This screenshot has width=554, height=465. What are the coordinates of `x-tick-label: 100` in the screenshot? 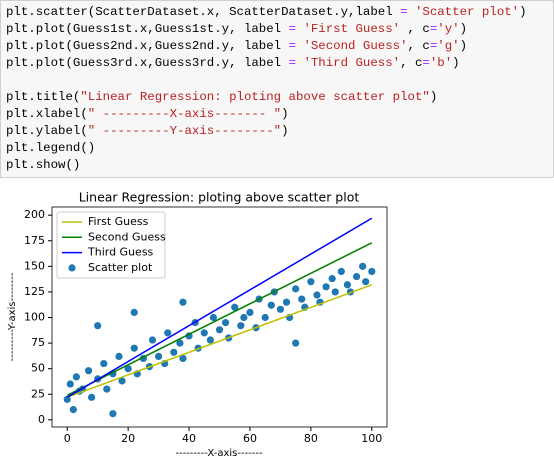 It's located at (371, 438).